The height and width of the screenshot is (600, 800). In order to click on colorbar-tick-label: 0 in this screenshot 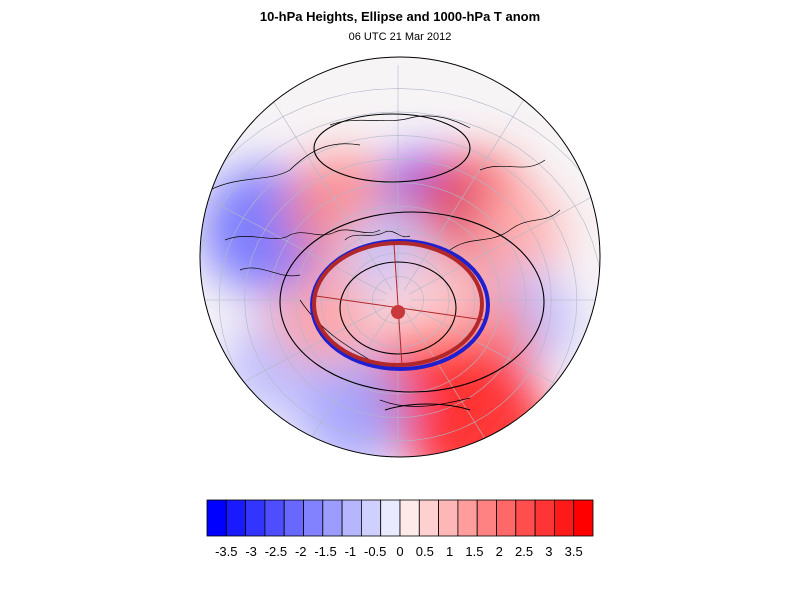, I will do `click(399, 551)`.